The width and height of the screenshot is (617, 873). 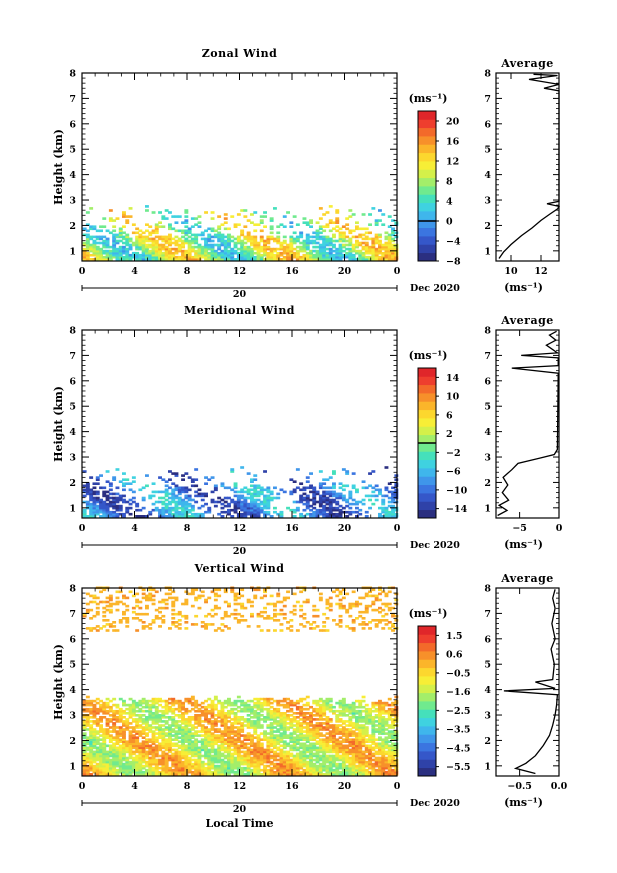 What do you see at coordinates (240, 294) in the screenshot?
I see `day-label: 20` at bounding box center [240, 294].